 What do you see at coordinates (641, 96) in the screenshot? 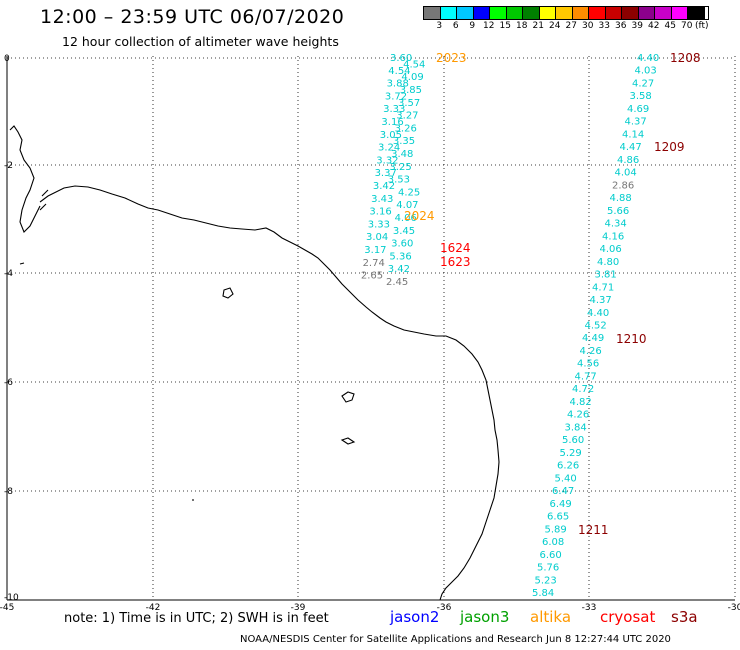
I see `wave-height-label: 3.58` at bounding box center [641, 96].